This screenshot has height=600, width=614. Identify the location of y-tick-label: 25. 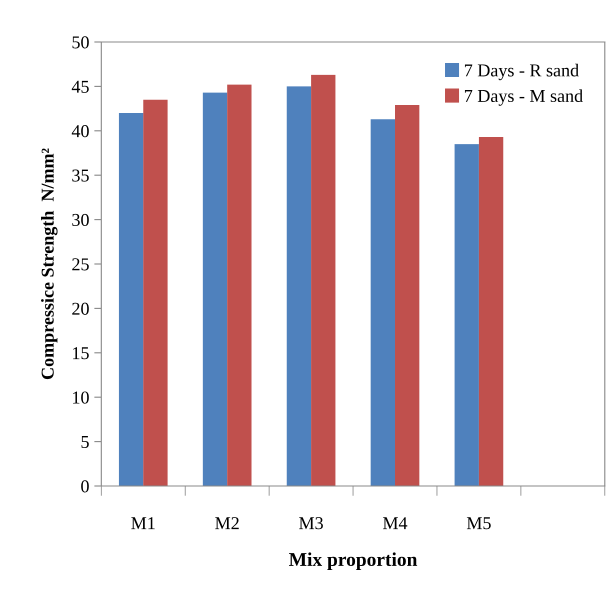
(80, 264).